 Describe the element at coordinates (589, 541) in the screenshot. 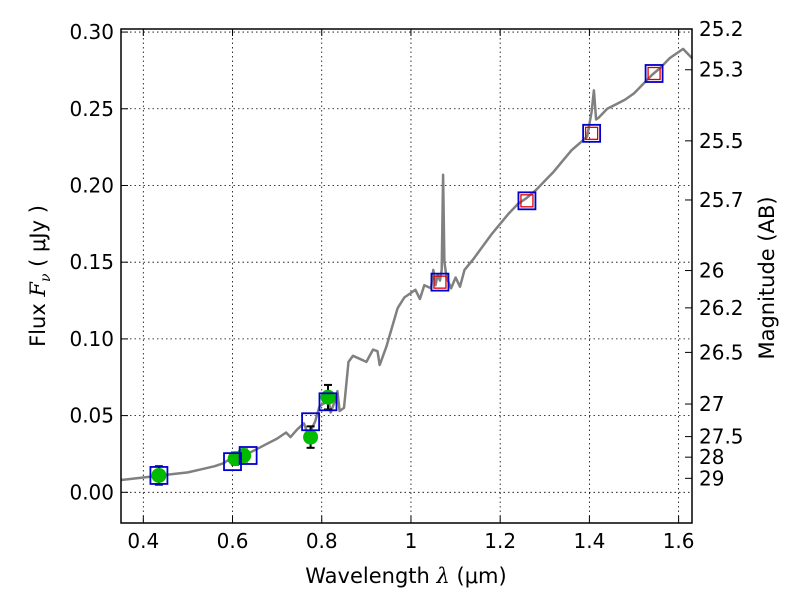

I see `x-tick-label: 1.4` at that location.